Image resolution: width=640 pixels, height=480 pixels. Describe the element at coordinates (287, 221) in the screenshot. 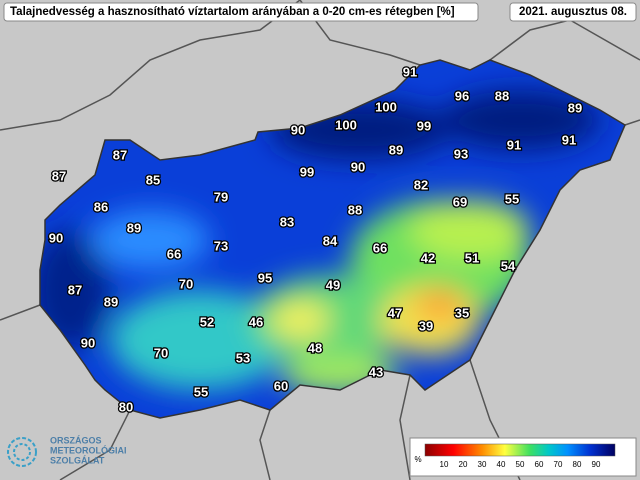

I see `station-value: 83` at that location.